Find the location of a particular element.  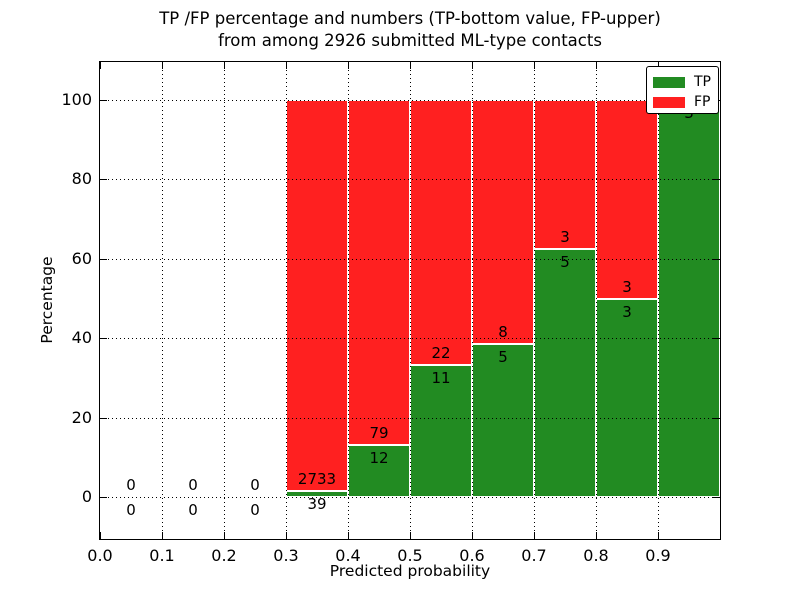

x-tick-label: 0.1 is located at coordinates (162, 555).